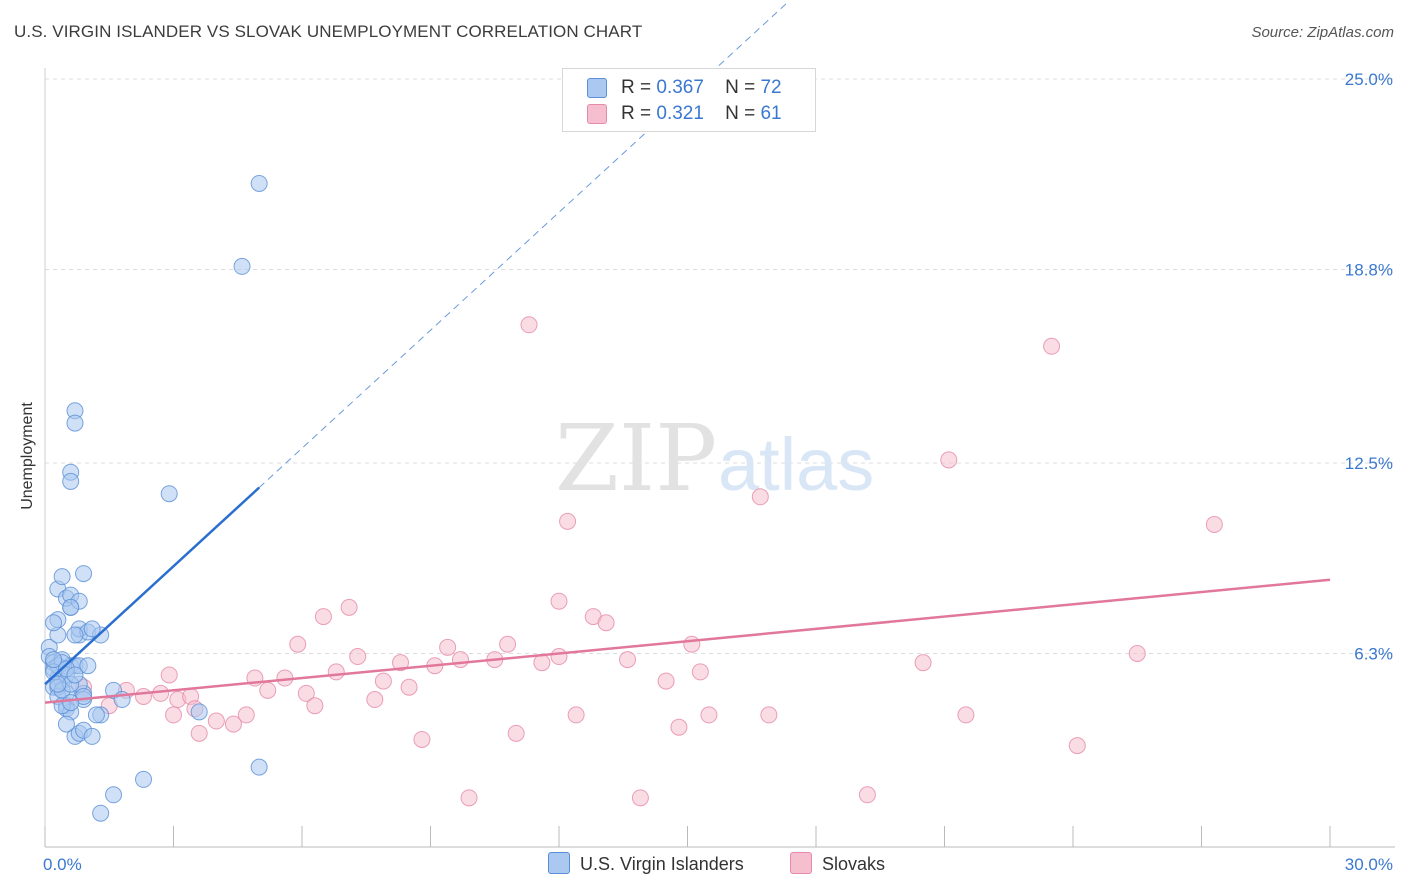 This screenshot has width=1406, height=892. Describe the element at coordinates (680, 113) in the screenshot. I see `legend-r-value: 0.321` at that location.